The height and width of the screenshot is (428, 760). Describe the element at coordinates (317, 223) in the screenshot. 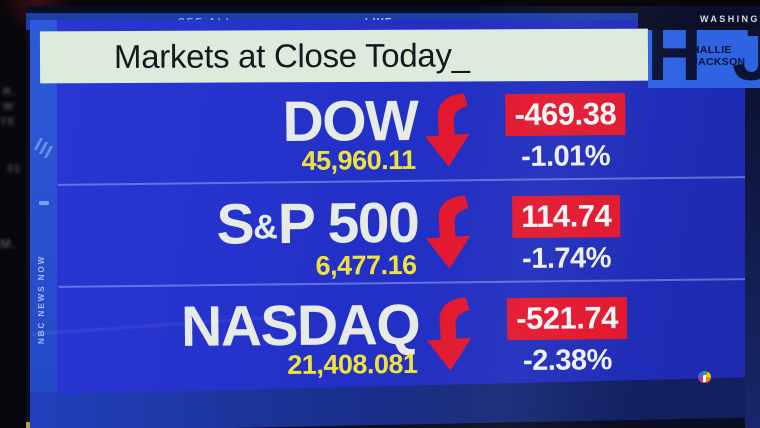

I see `index-name: S&P 500` at that location.